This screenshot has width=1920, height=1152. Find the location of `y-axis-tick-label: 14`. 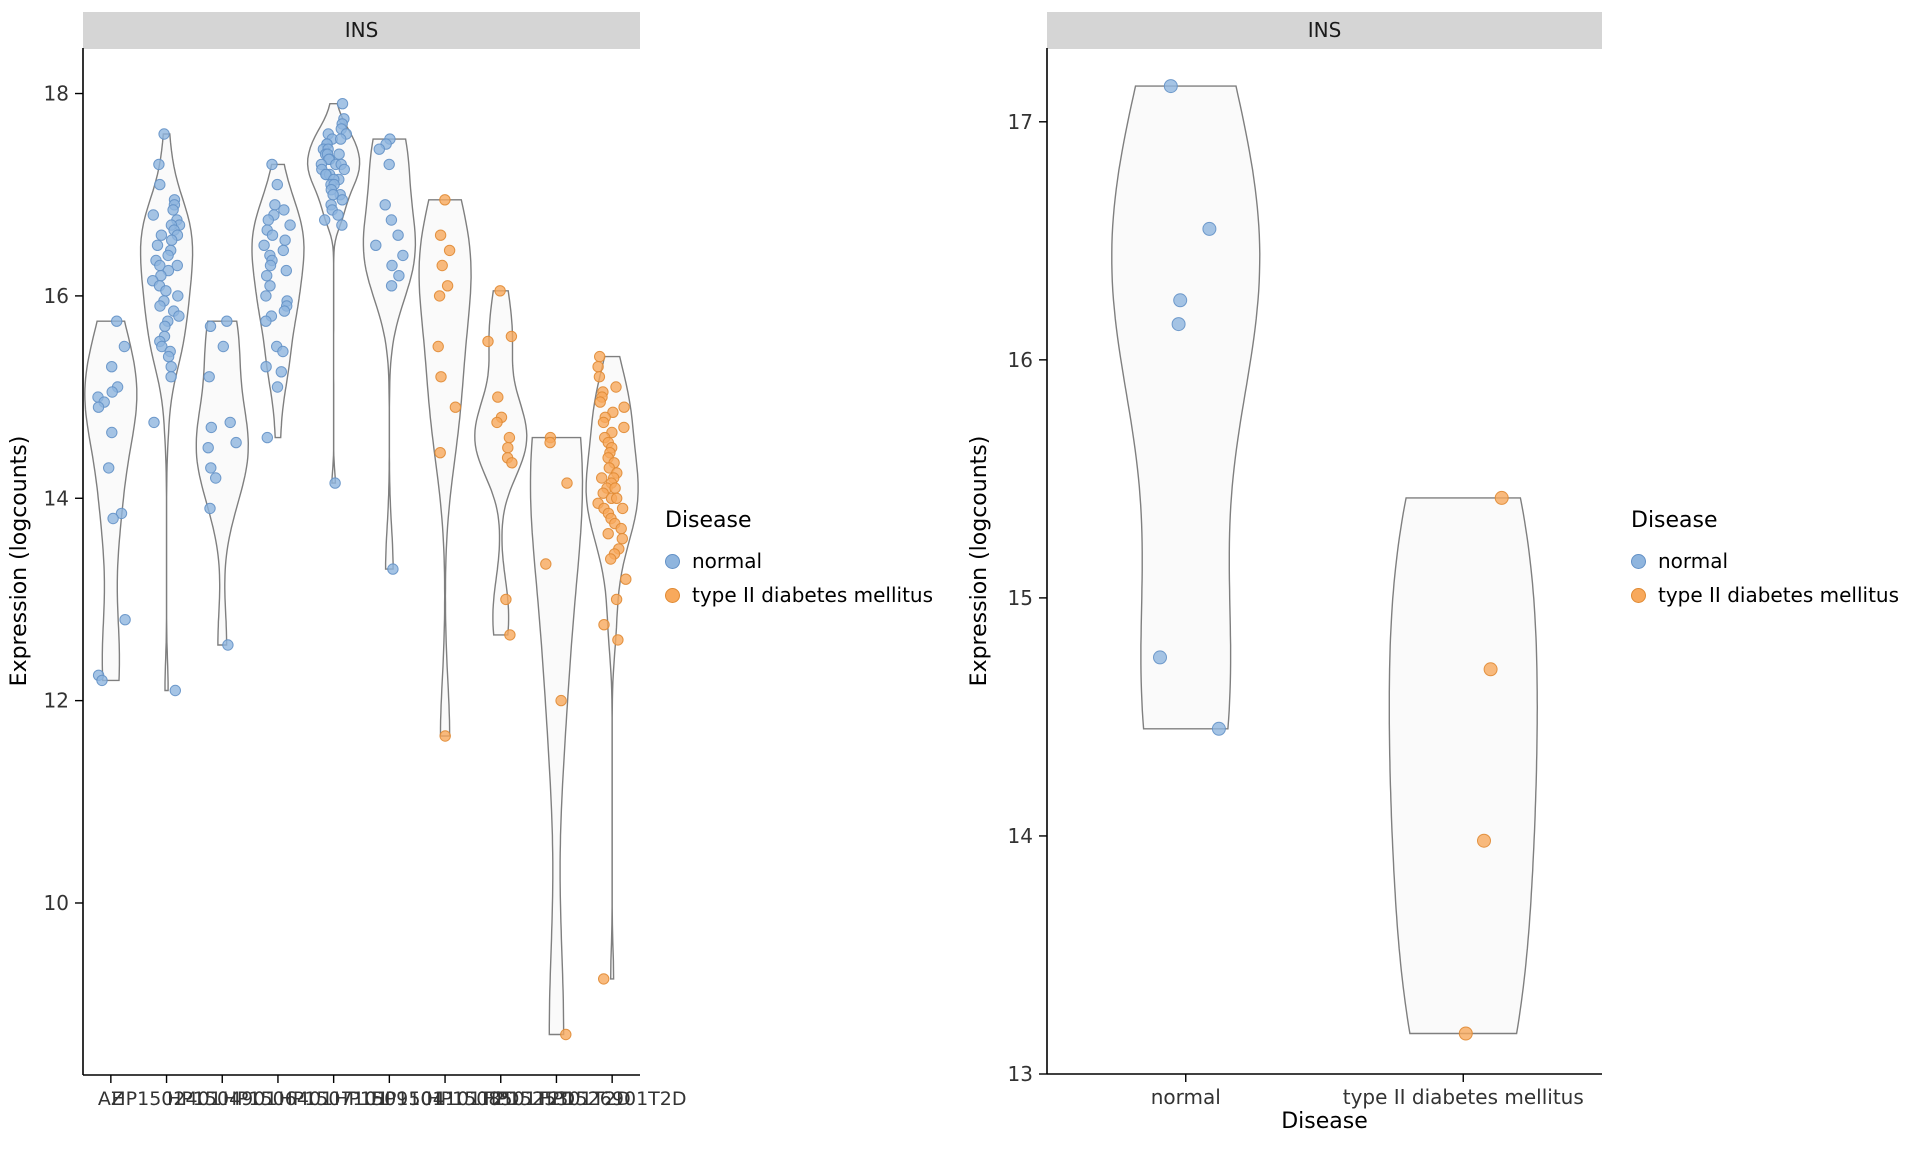

y-axis-tick-label: 14 is located at coordinates (56, 498).